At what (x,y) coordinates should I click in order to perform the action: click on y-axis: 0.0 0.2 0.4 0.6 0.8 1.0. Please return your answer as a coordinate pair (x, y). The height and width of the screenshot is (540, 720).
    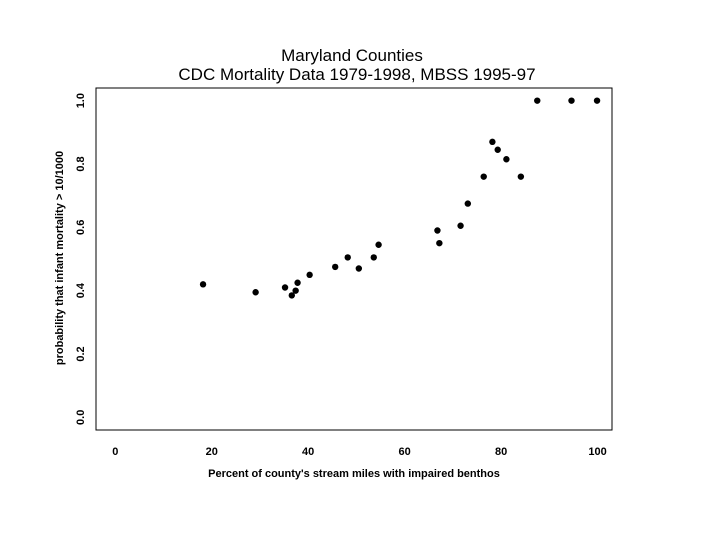
    Looking at the image, I should click on (81, 259).